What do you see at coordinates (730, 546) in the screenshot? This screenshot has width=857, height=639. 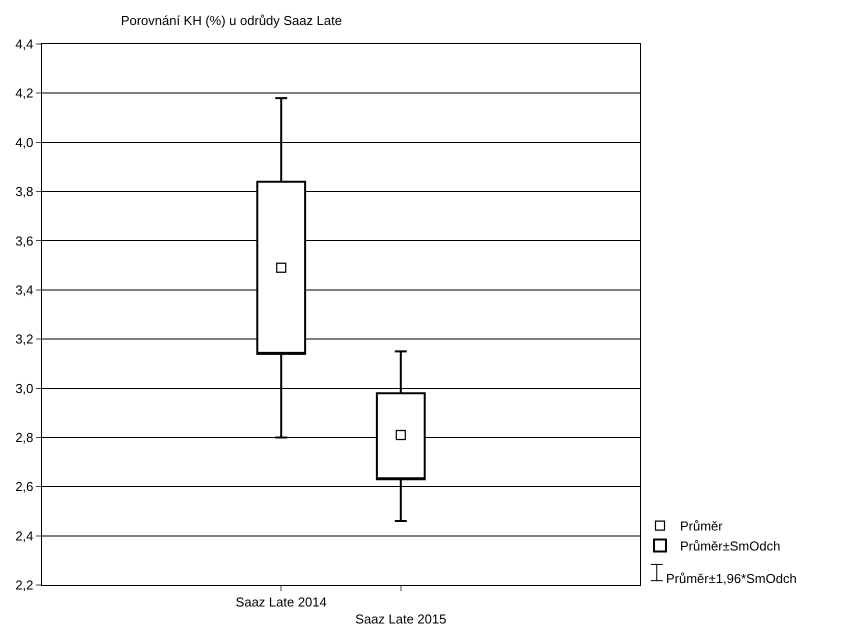 I see `legend-label: Průměr±SmOdch` at bounding box center [730, 546].